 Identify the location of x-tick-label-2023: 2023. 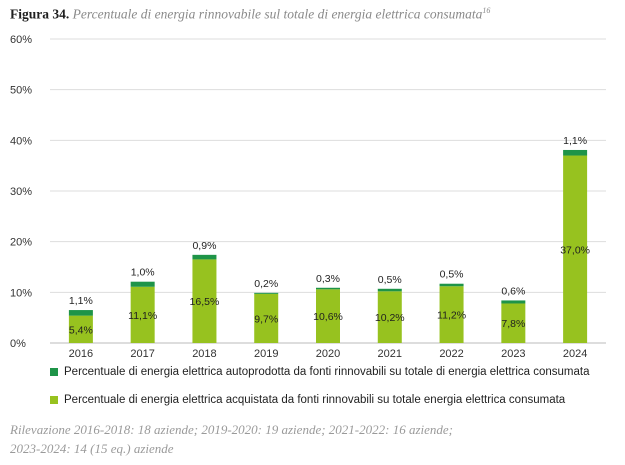
(513, 354).